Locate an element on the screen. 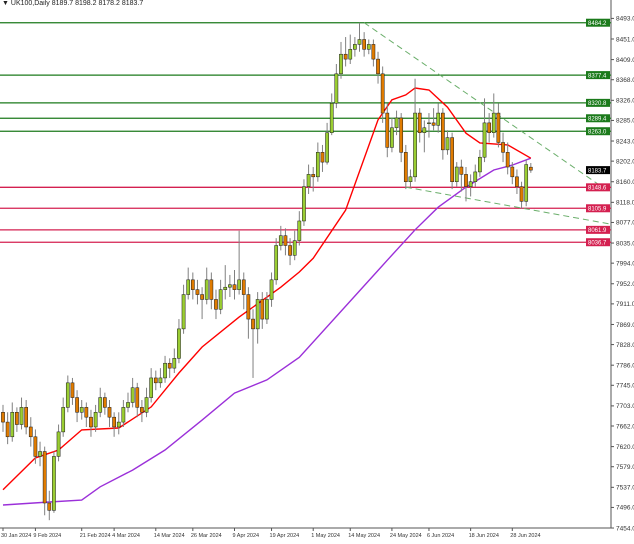  level-price-label: 8105.9 is located at coordinates (597, 209).